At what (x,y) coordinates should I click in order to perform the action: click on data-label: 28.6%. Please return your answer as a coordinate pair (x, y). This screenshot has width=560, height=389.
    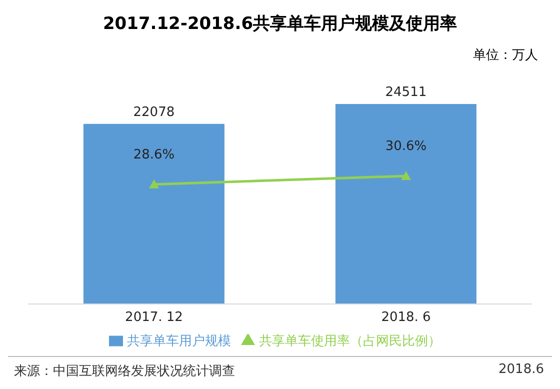
    Looking at the image, I should click on (154, 154).